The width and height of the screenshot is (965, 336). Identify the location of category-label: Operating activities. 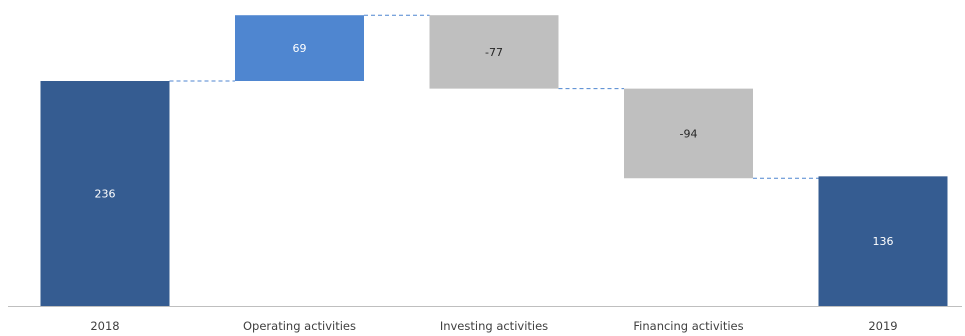
(299, 326).